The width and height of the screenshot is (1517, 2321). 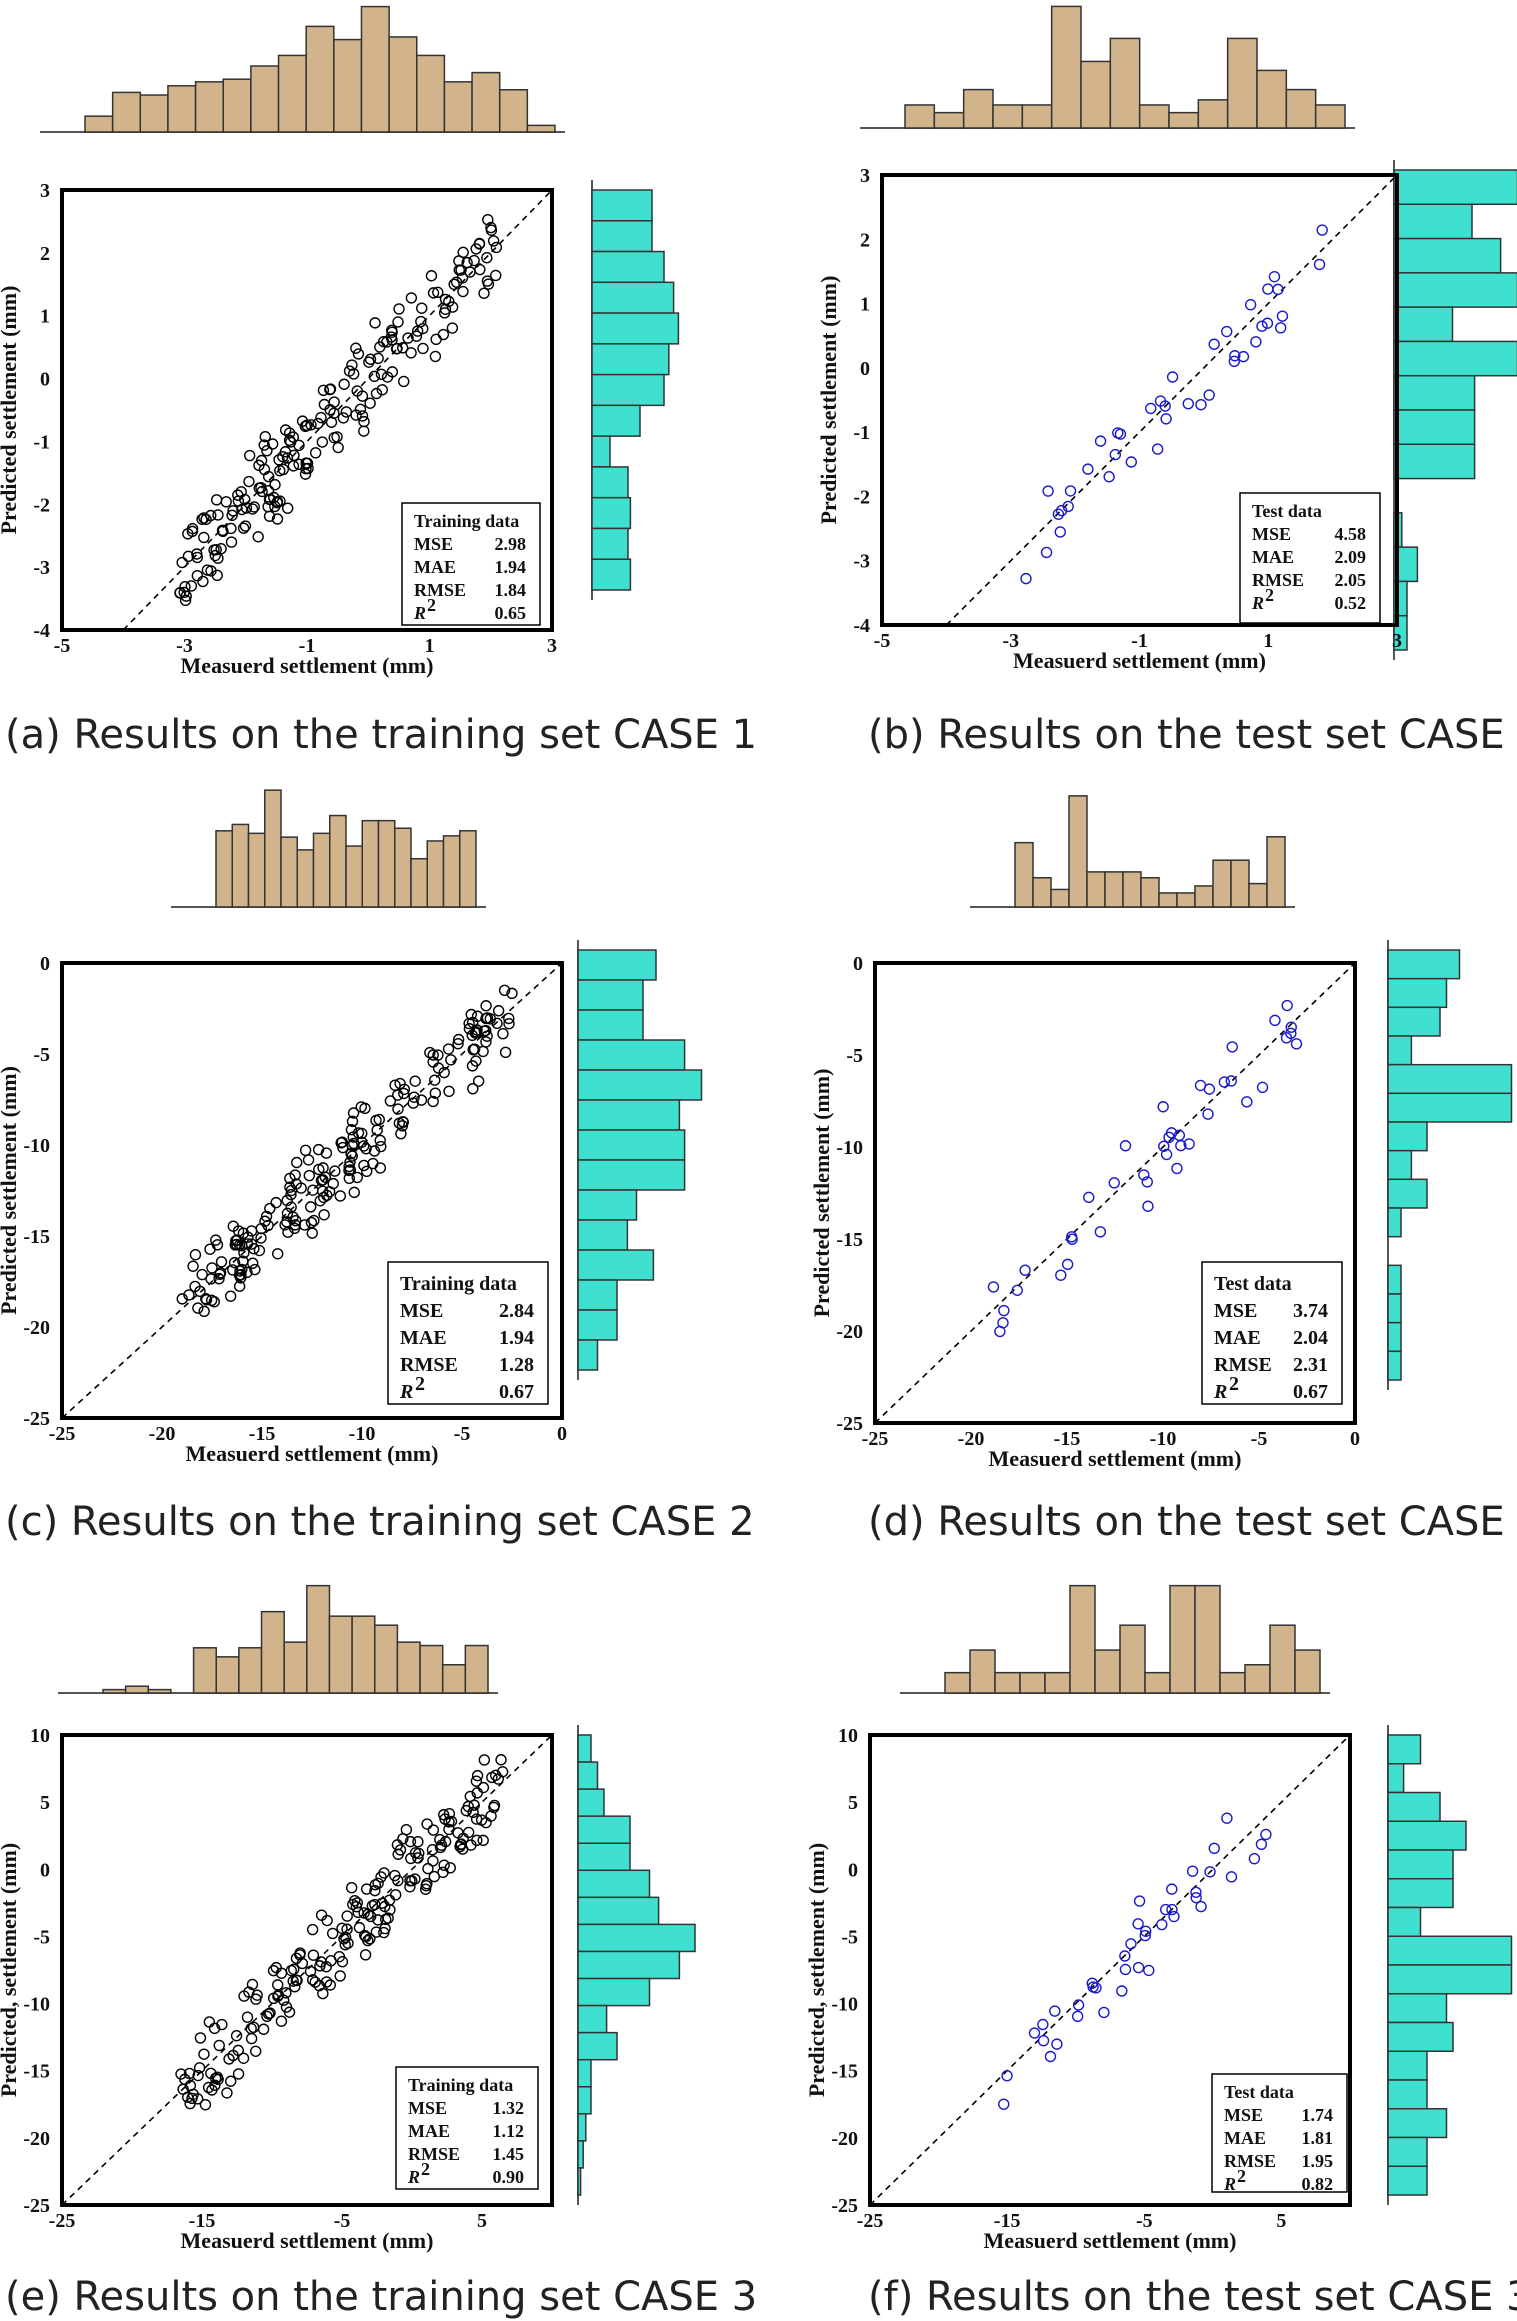 I want to click on stats-value: 0.67, so click(x=516, y=1392).